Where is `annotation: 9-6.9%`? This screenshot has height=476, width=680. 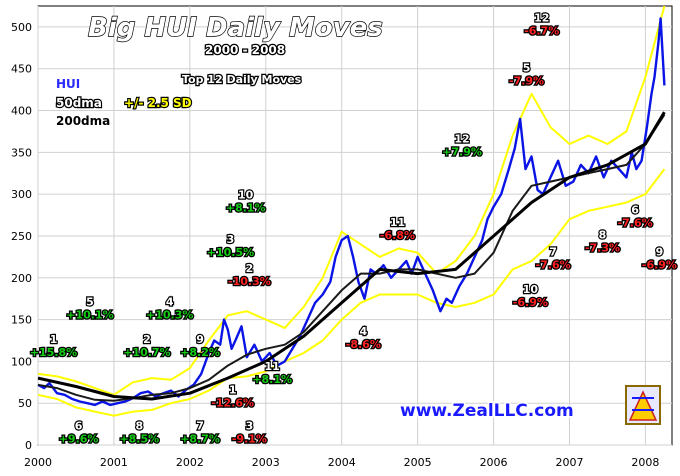 annotation: 9-6.9% is located at coordinates (660, 258).